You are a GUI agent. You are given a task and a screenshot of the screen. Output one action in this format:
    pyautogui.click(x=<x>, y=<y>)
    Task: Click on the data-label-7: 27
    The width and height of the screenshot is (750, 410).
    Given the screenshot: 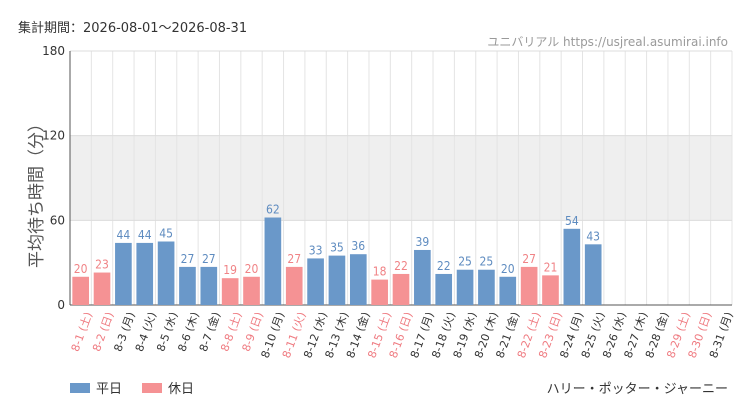 What is the action you would take?
    pyautogui.click(x=209, y=259)
    